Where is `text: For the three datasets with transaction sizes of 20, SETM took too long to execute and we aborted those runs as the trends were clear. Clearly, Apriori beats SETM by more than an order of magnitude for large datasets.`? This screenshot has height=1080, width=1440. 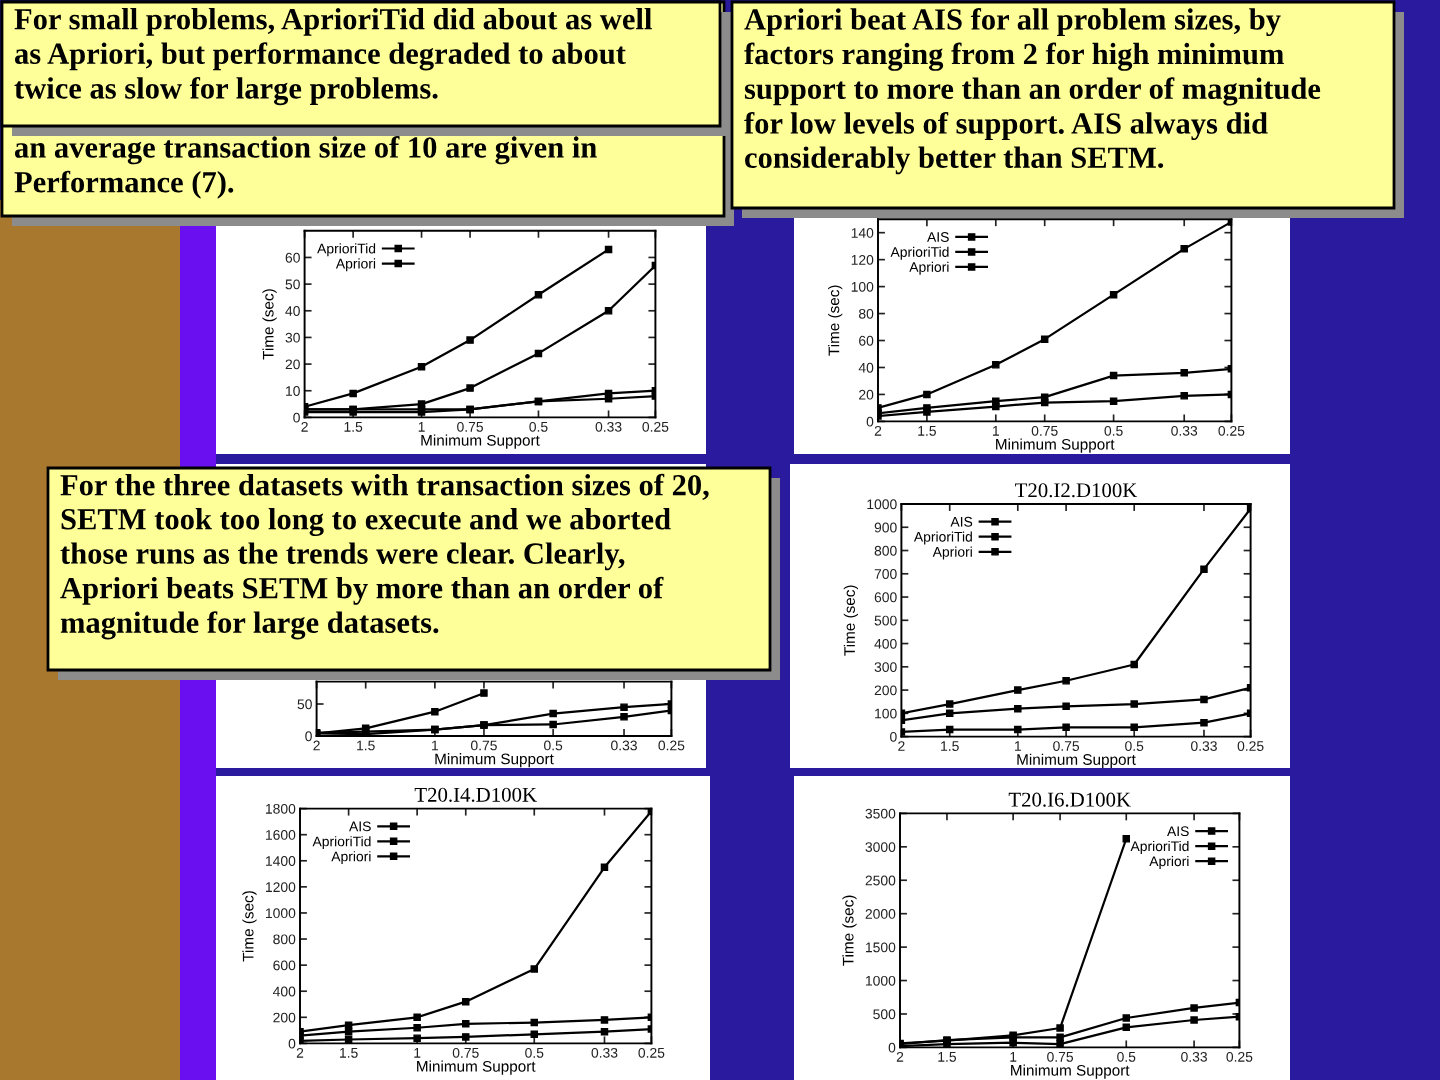 text: For the three datasets with transaction sizes of 20, SETM took too long to execute and we aborted those runs as the trends were clear. Clearly, Apriori beats SETM by more than an order of magnitude for large datasets. is located at coordinates (384, 556).